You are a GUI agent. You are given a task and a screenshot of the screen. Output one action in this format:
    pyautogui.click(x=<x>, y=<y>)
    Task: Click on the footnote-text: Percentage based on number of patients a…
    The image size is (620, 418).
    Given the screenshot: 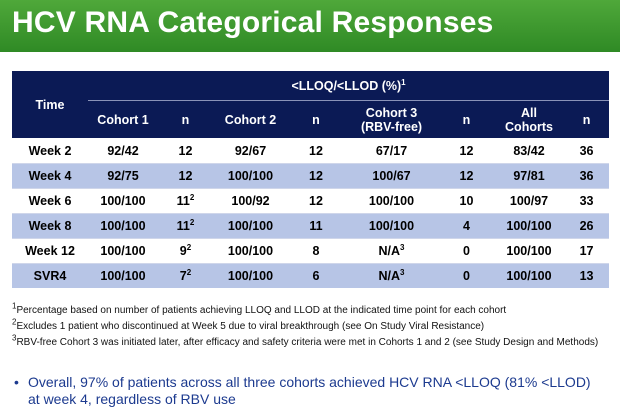 What is the action you would take?
    pyautogui.click(x=261, y=310)
    